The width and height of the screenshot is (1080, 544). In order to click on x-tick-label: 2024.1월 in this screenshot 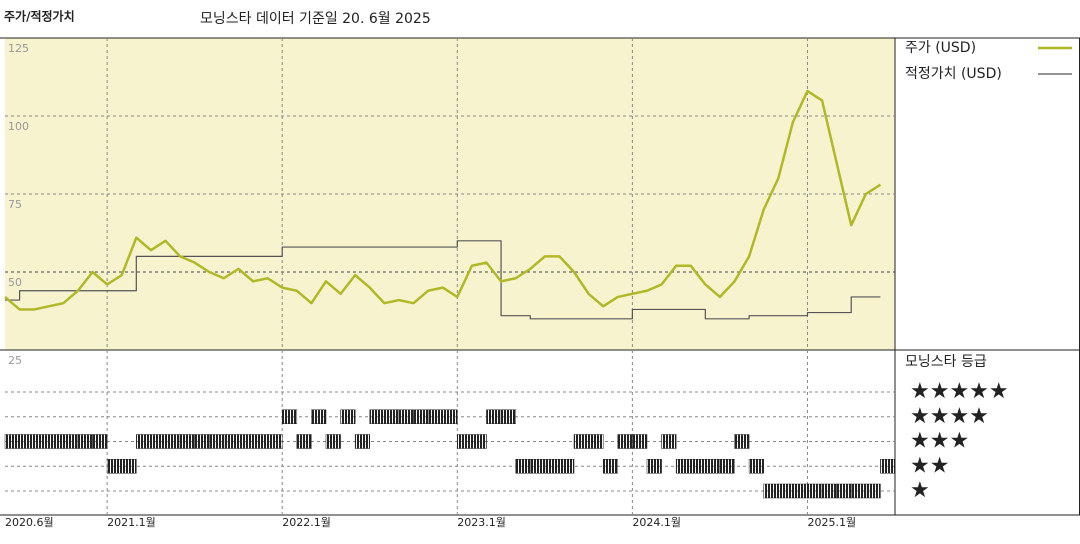, I will do `click(656, 522)`.